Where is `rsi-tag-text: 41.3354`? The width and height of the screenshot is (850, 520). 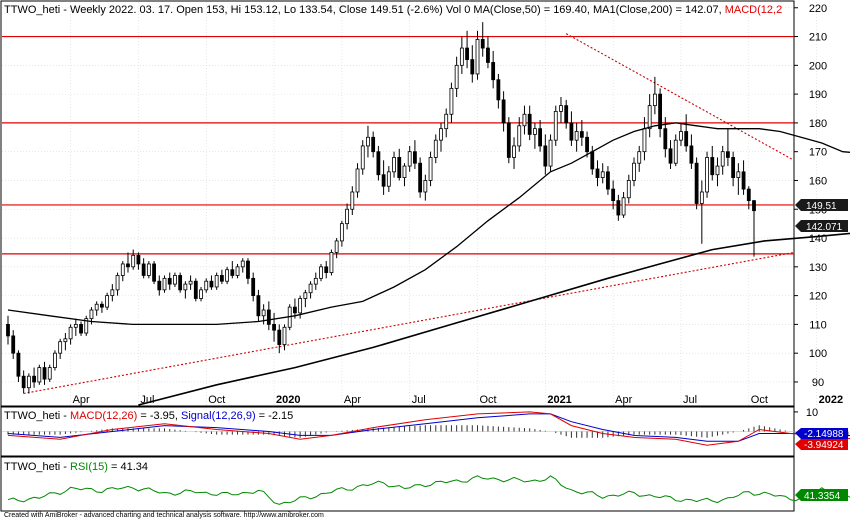
rsi-tag-text: 41.3354 is located at coordinates (822, 496).